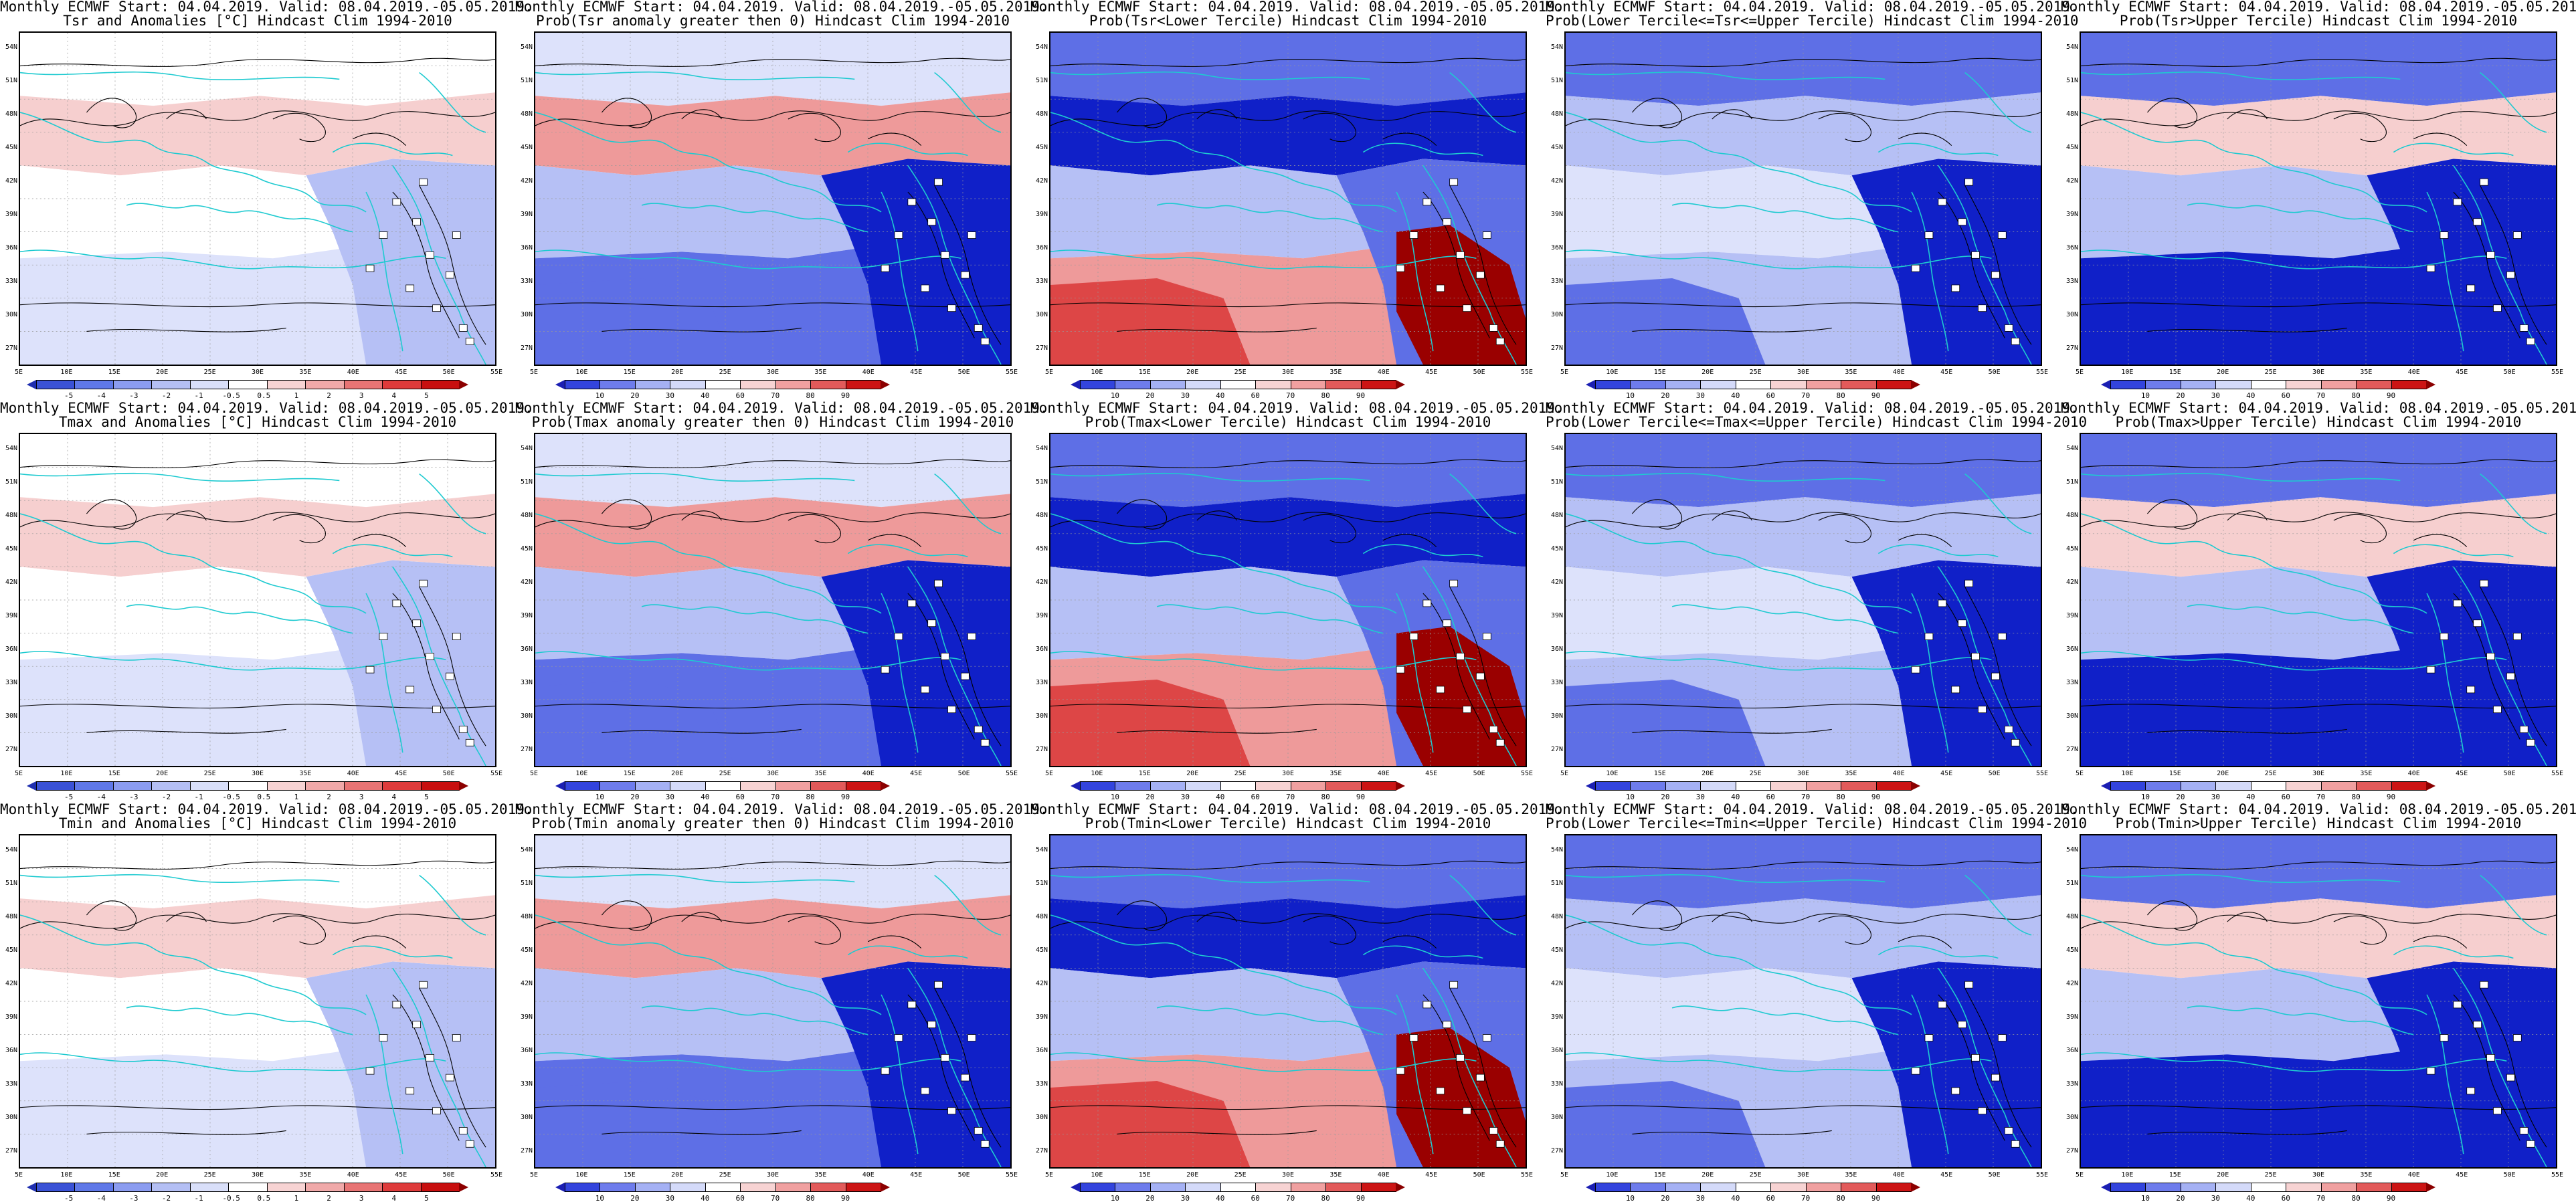  I want to click on forecast-map-field, so click(257, 600).